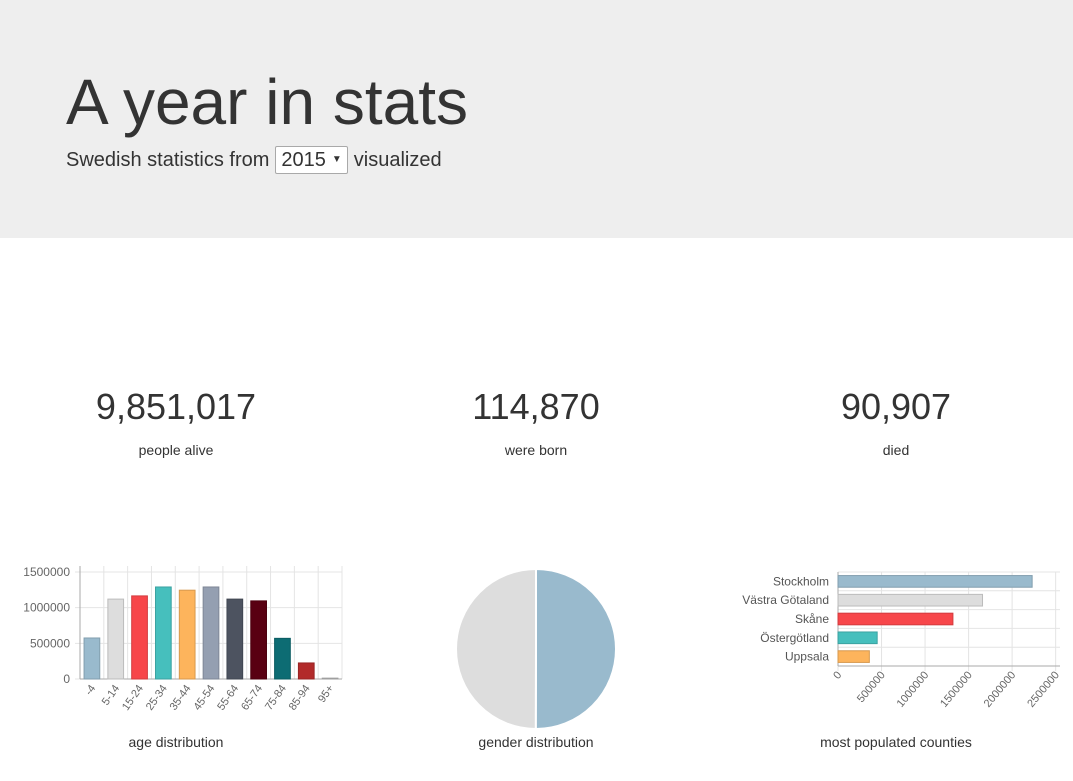 Image resolution: width=1073 pixels, height=781 pixels. I want to click on stat-died: 90,907 died, so click(896, 422).